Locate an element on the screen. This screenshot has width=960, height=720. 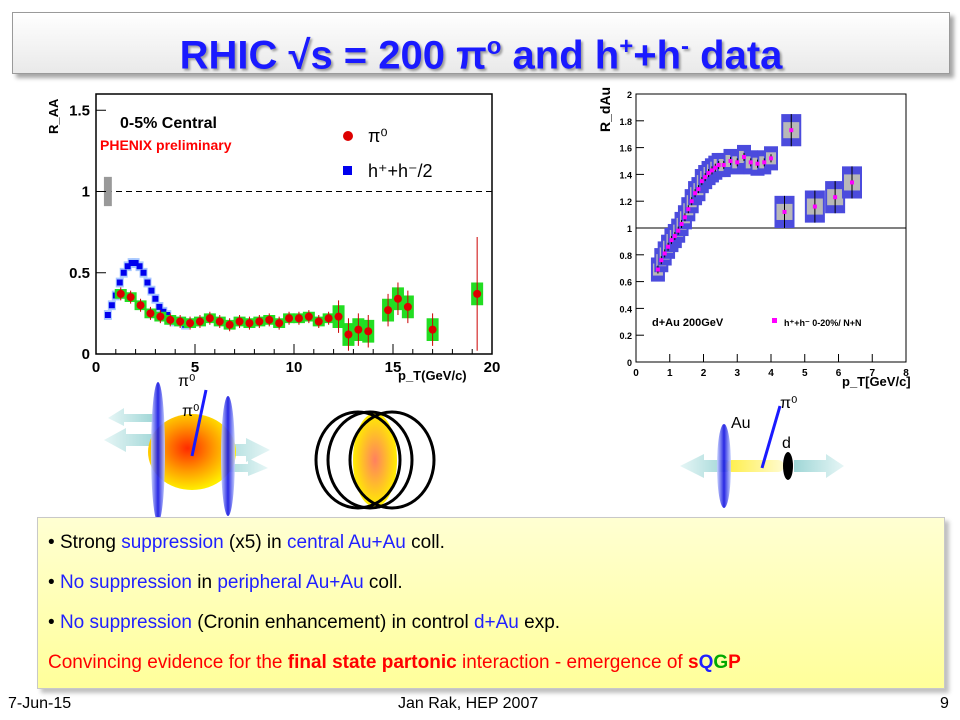
pi0-label: π⁰ is located at coordinates (788, 403).